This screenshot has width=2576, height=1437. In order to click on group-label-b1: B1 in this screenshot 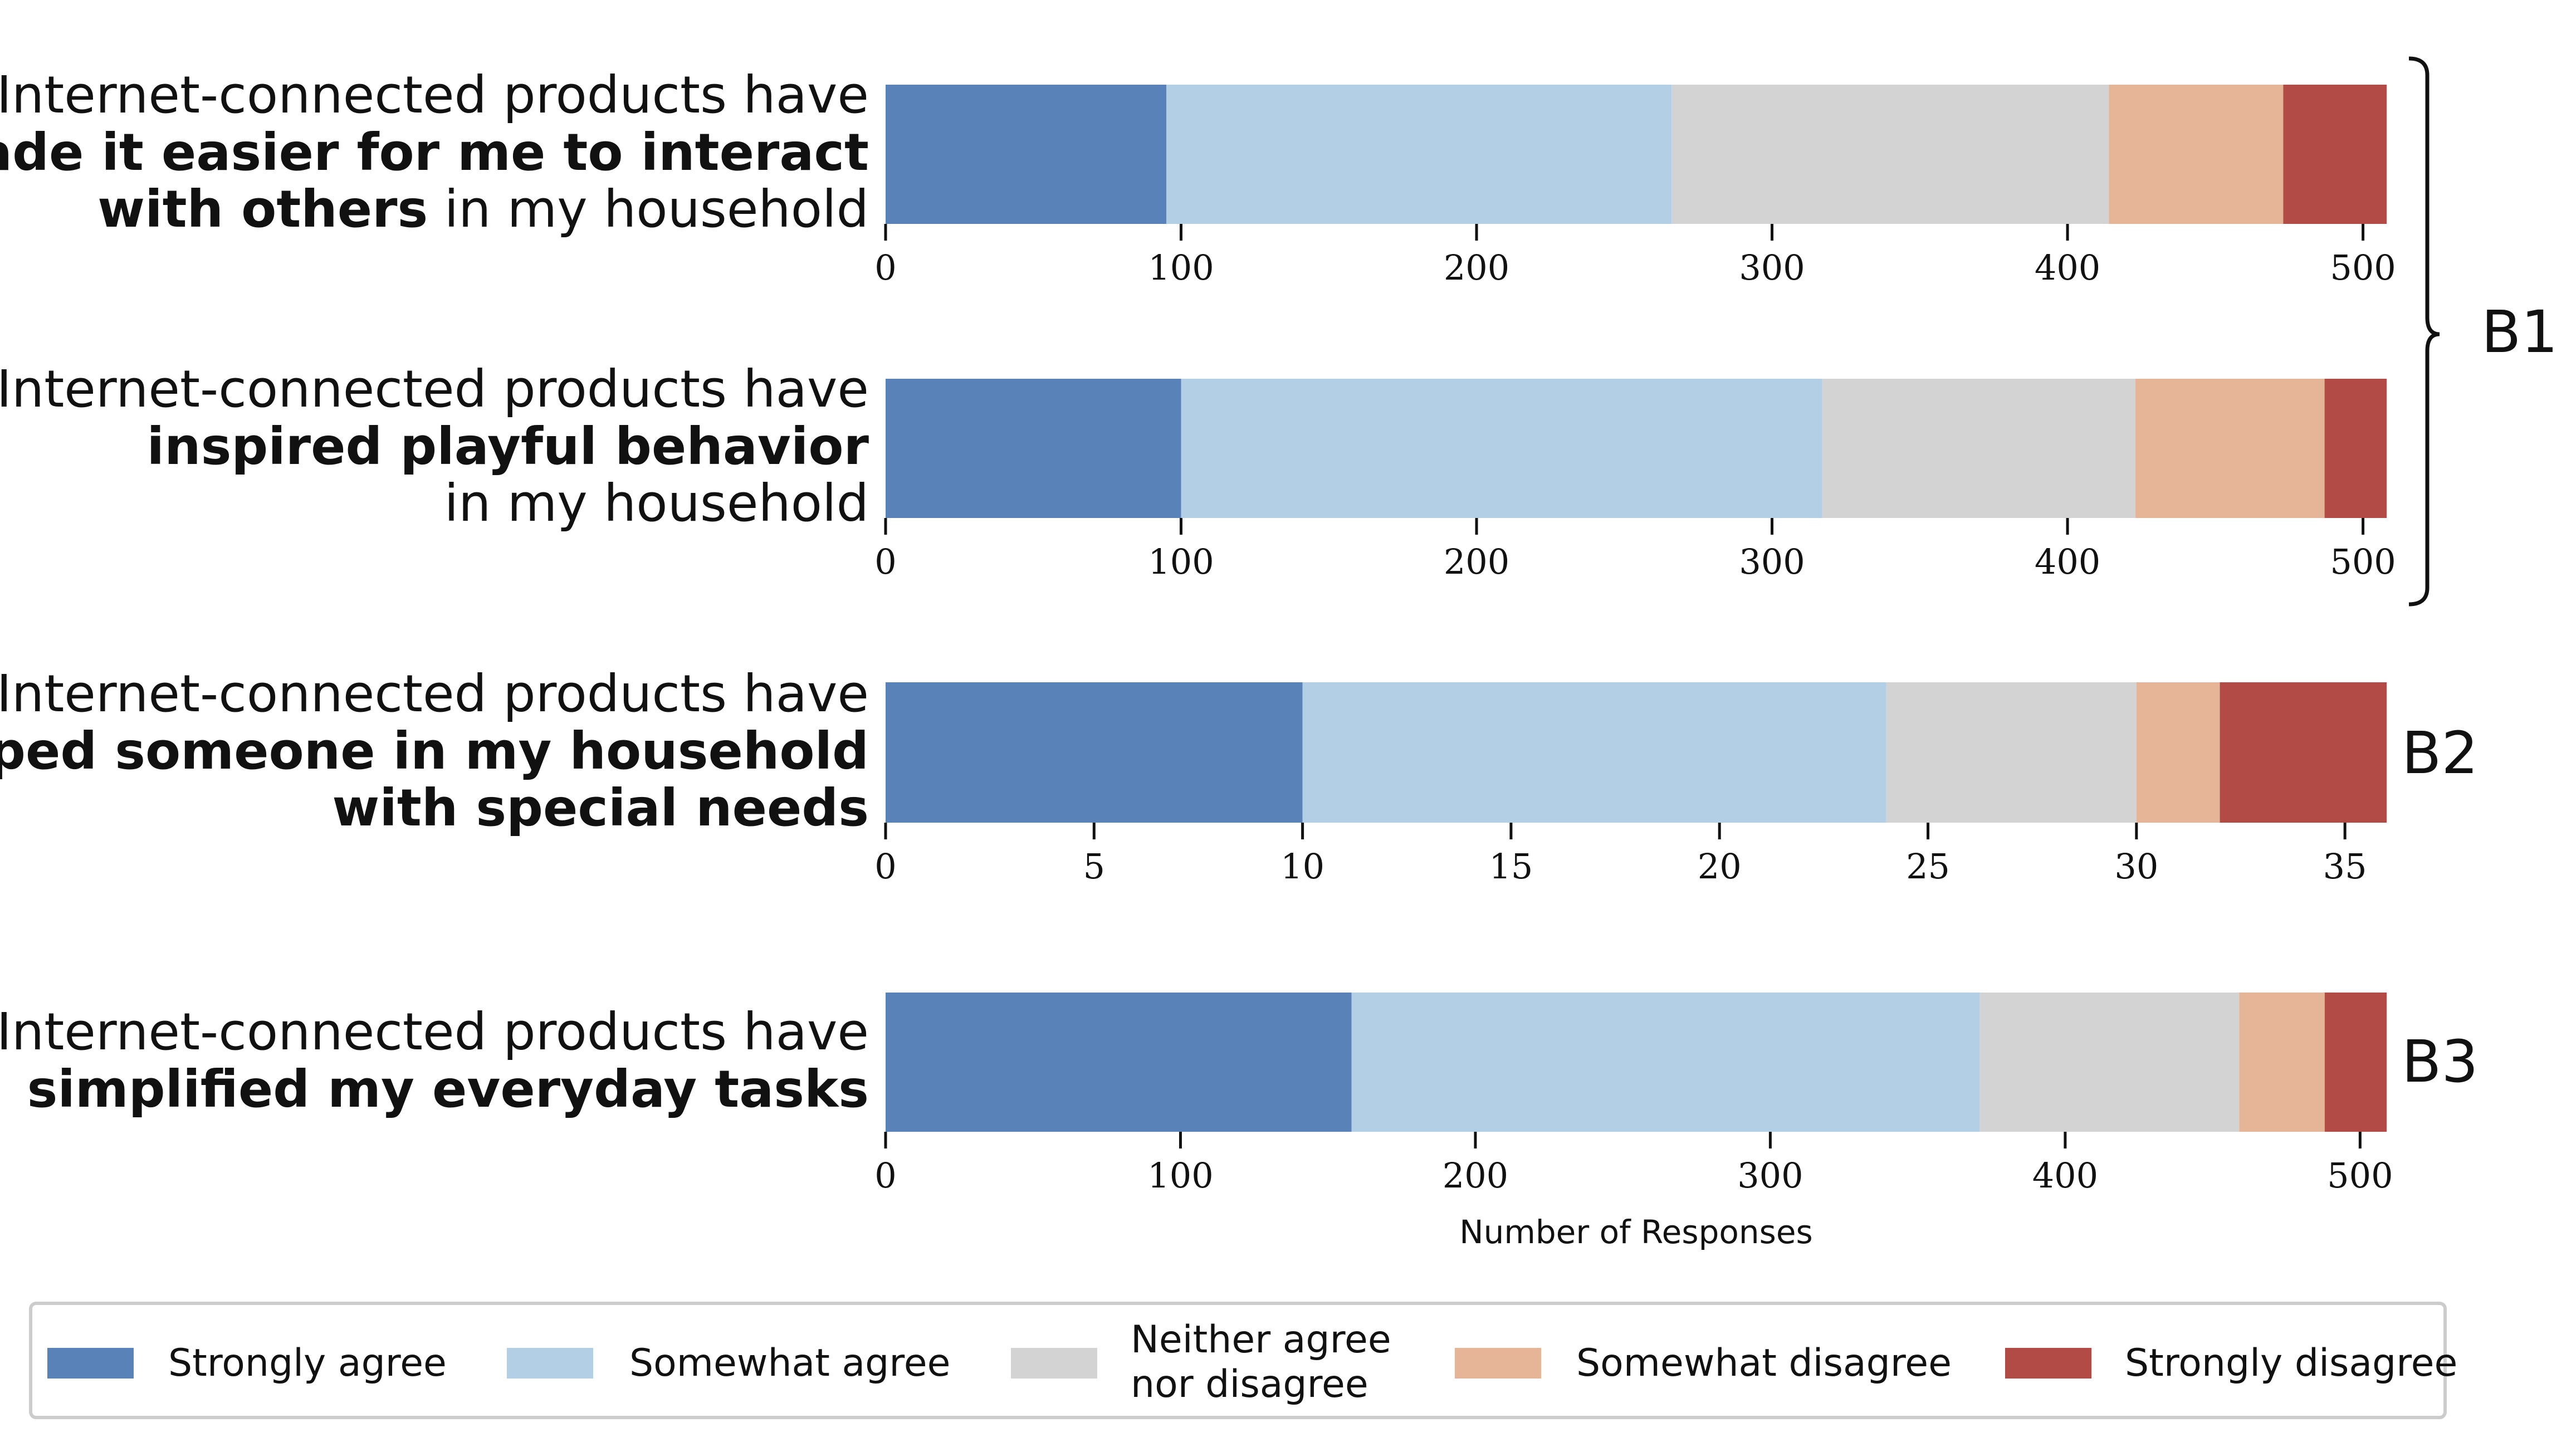, I will do `click(2520, 332)`.